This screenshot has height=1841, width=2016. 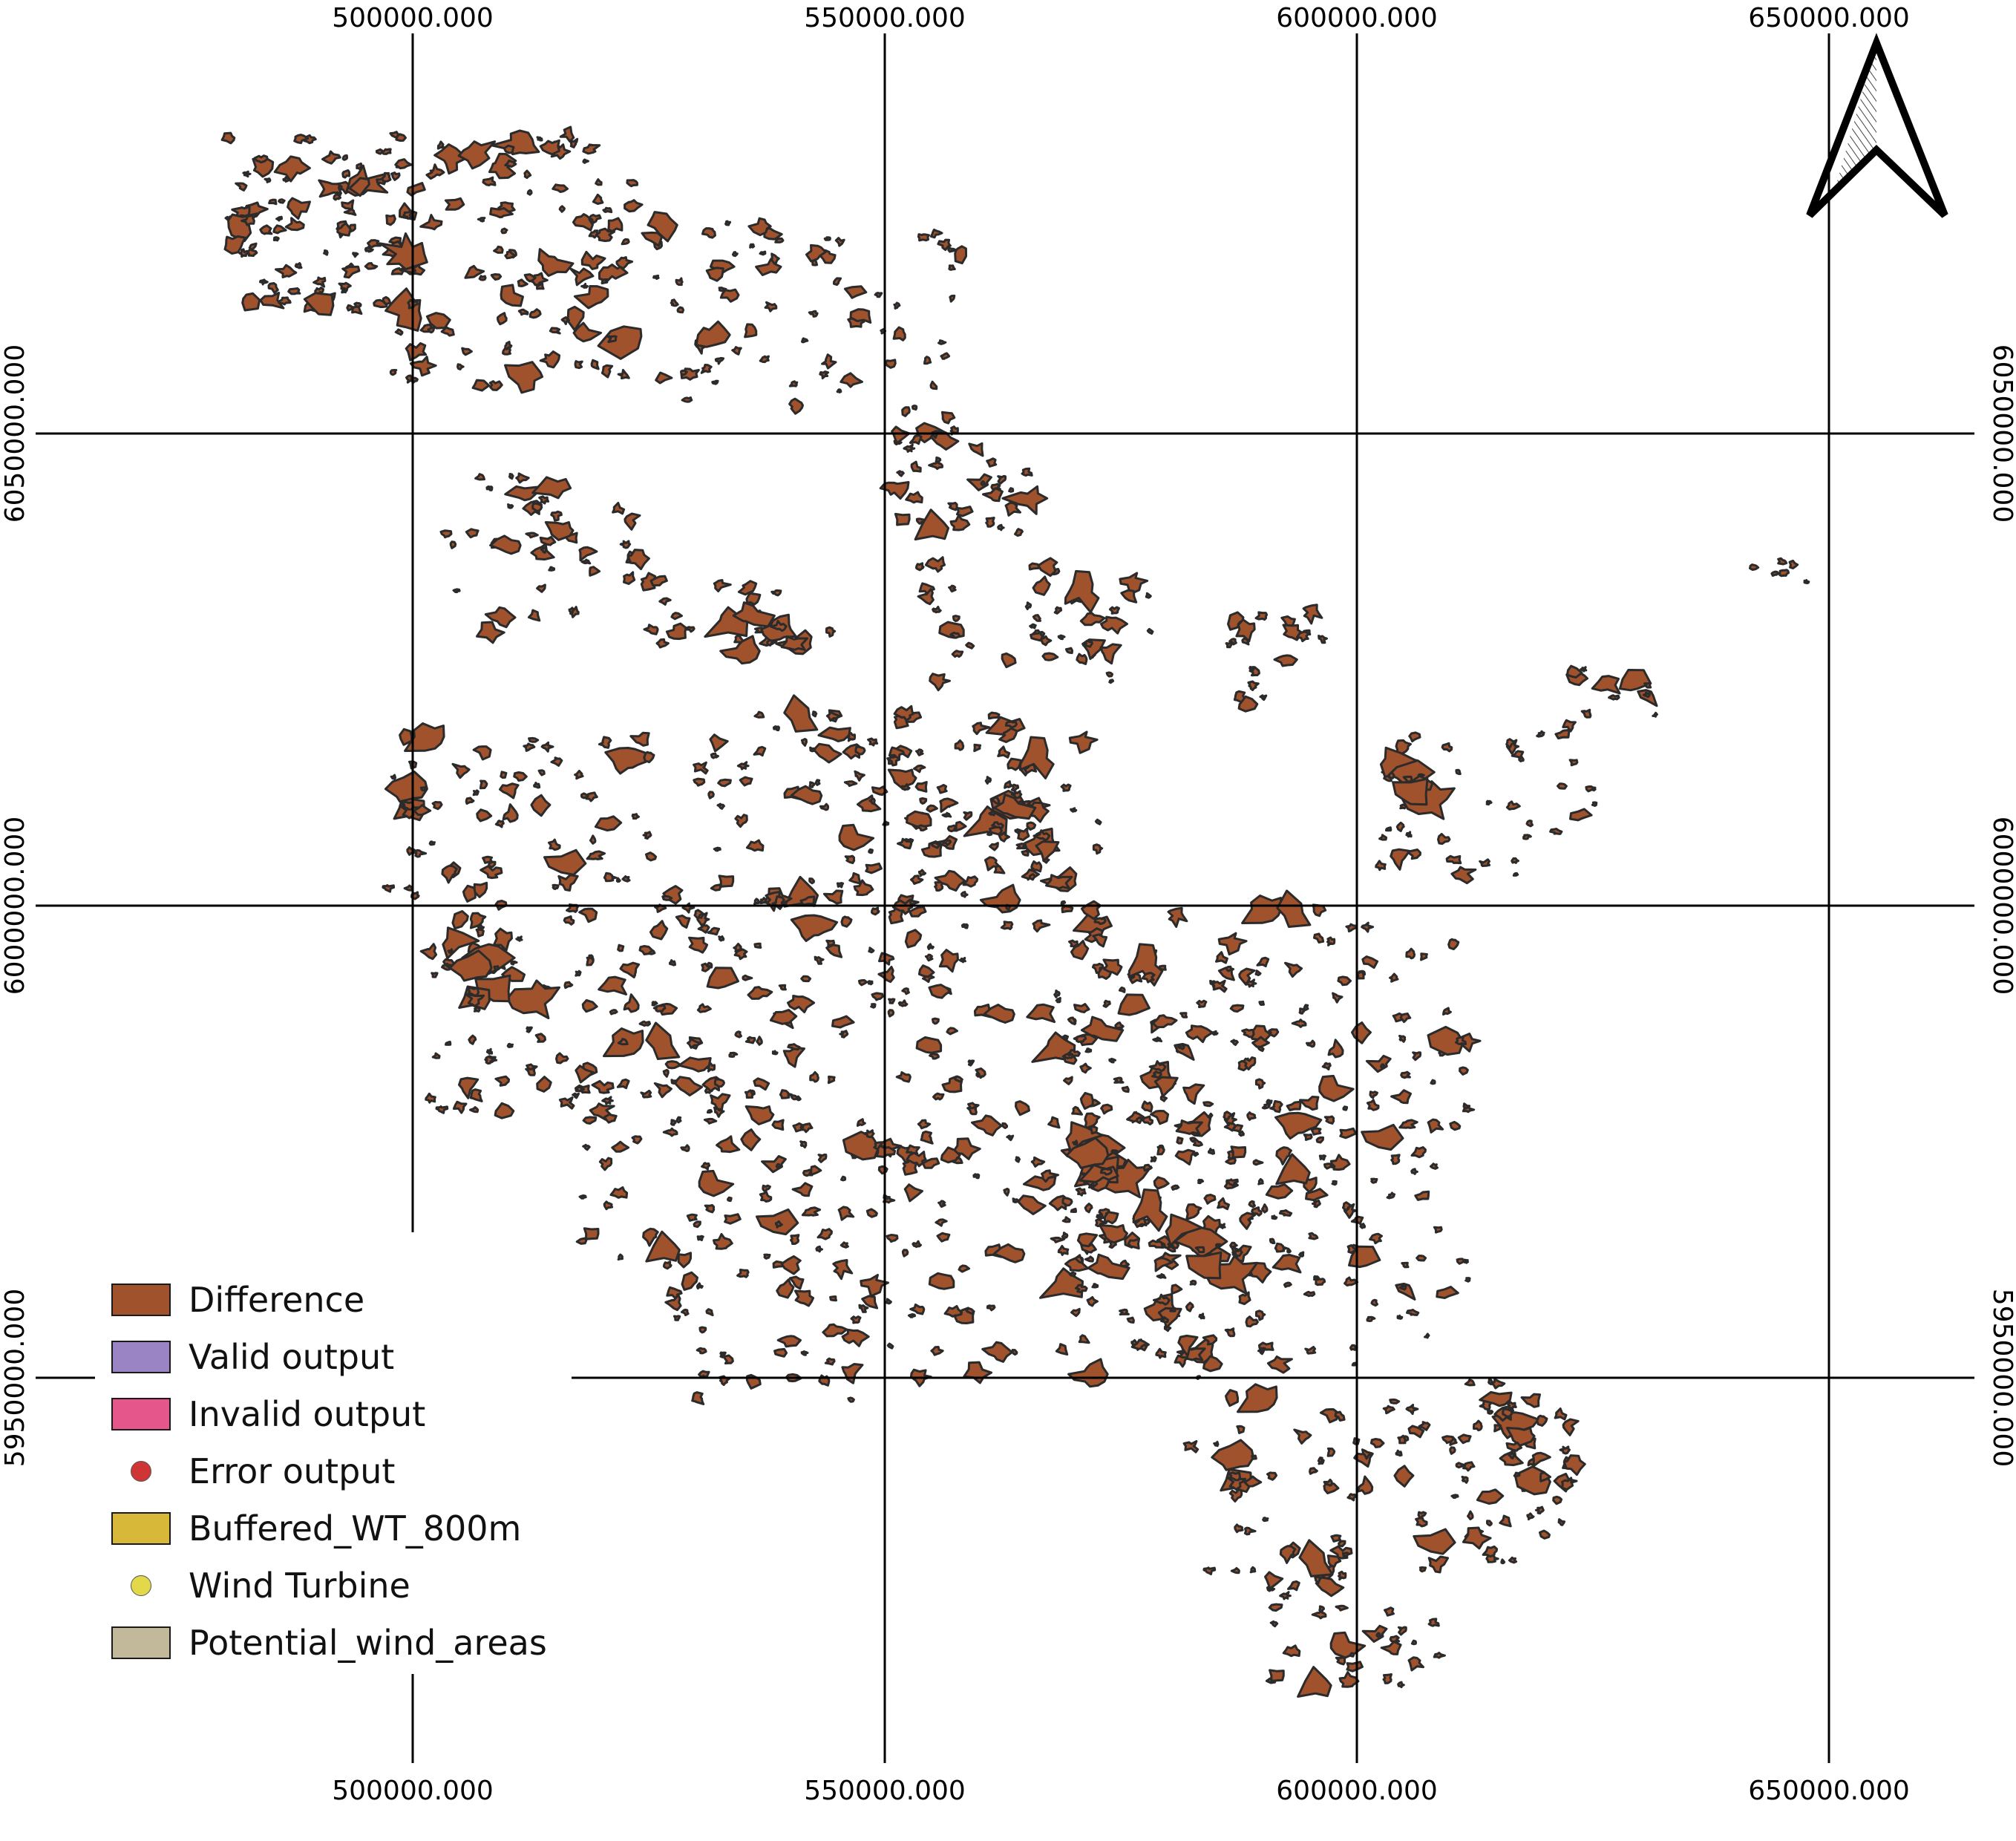 What do you see at coordinates (15, 906) in the screenshot?
I see `y-label-left-6000000: 6000000.000` at bounding box center [15, 906].